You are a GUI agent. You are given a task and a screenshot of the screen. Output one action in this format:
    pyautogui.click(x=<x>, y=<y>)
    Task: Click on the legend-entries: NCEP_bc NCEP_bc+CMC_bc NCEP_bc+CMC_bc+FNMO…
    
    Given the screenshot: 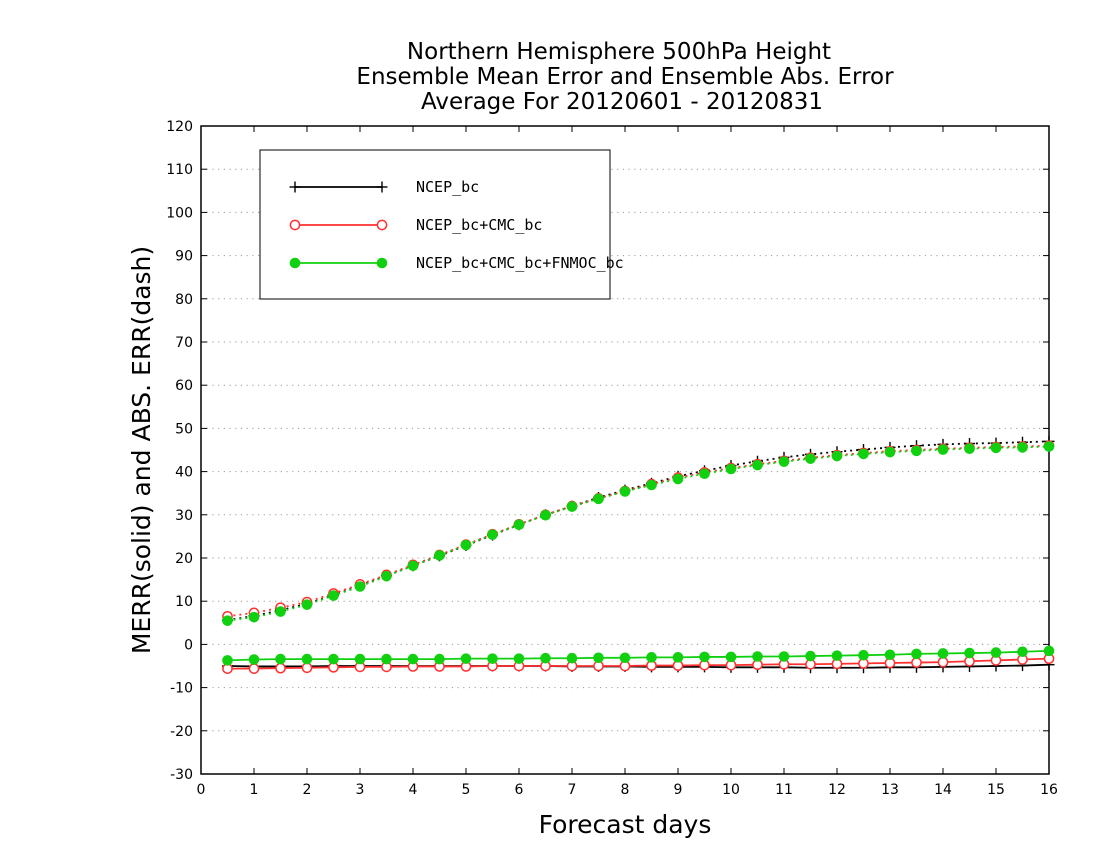 What is the action you would take?
    pyautogui.click(x=456, y=225)
    